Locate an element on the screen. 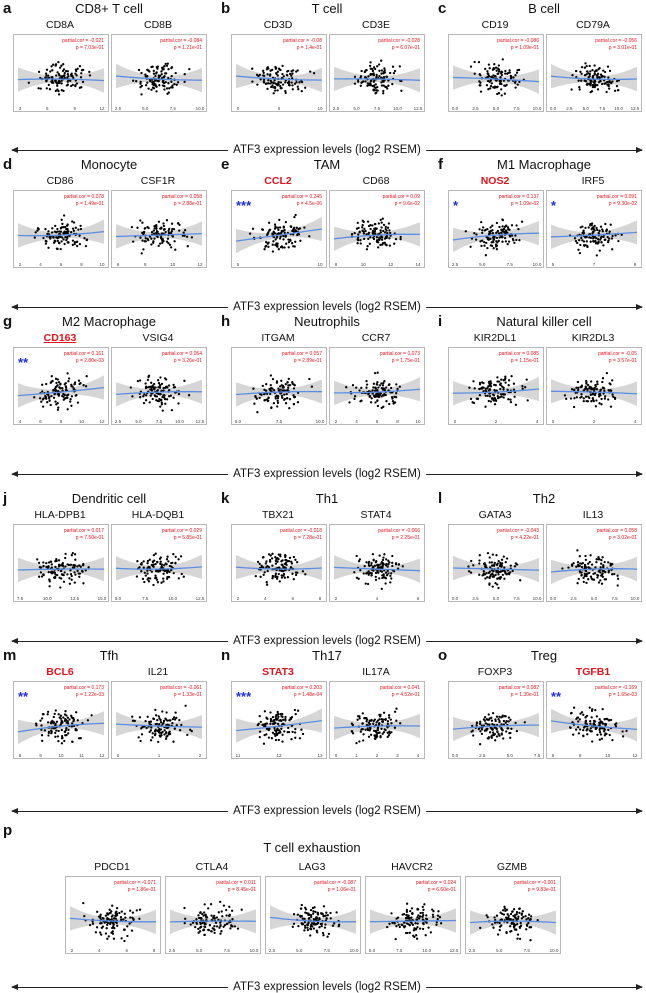 The image size is (646, 993). tick-label: 2.5 is located at coordinates (569, 108).